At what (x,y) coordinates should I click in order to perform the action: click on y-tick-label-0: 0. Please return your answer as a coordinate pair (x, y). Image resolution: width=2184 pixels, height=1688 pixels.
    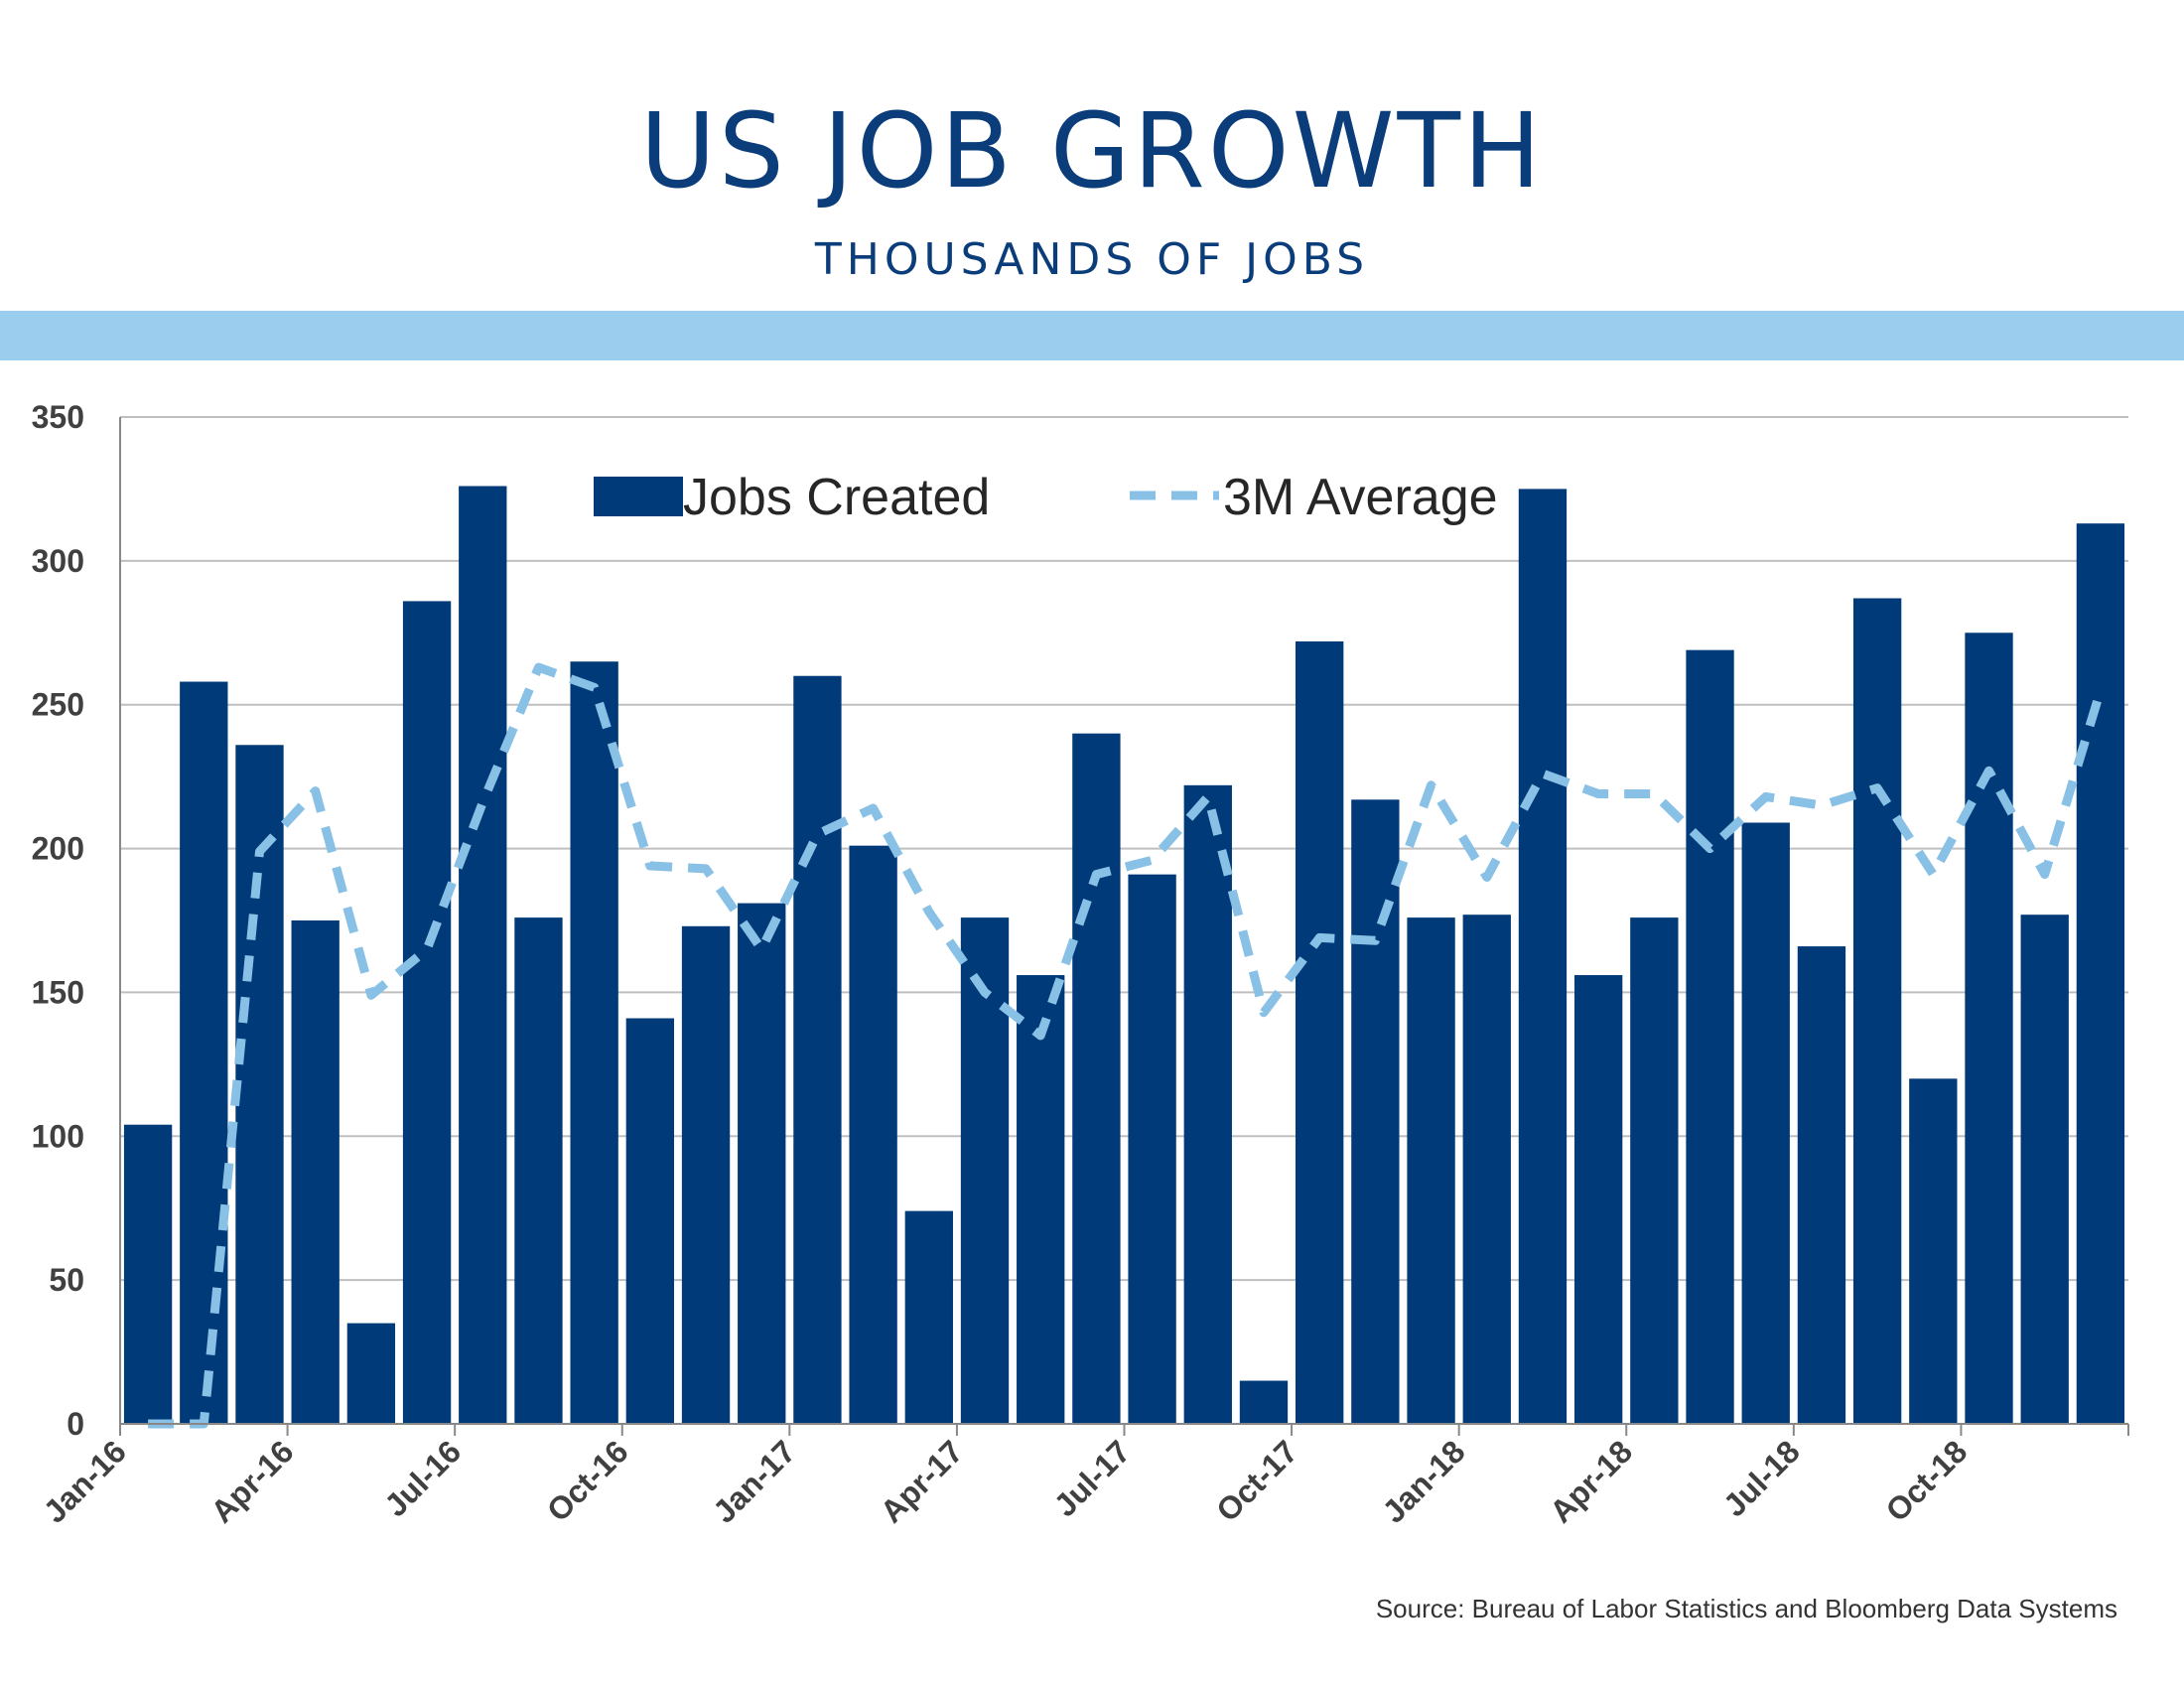
    Looking at the image, I should click on (75, 1424).